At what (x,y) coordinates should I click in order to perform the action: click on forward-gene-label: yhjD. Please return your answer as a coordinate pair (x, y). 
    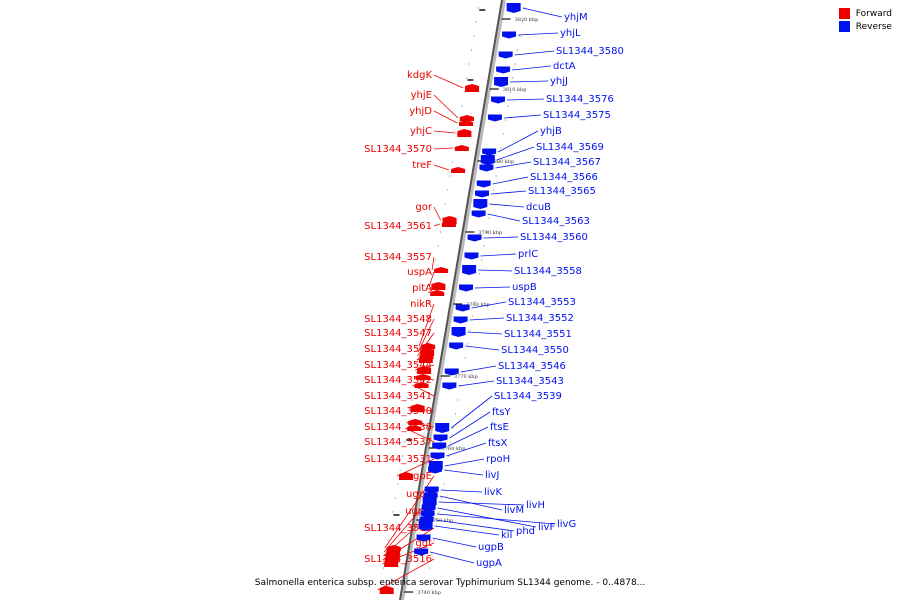
    Looking at the image, I should click on (420, 111).